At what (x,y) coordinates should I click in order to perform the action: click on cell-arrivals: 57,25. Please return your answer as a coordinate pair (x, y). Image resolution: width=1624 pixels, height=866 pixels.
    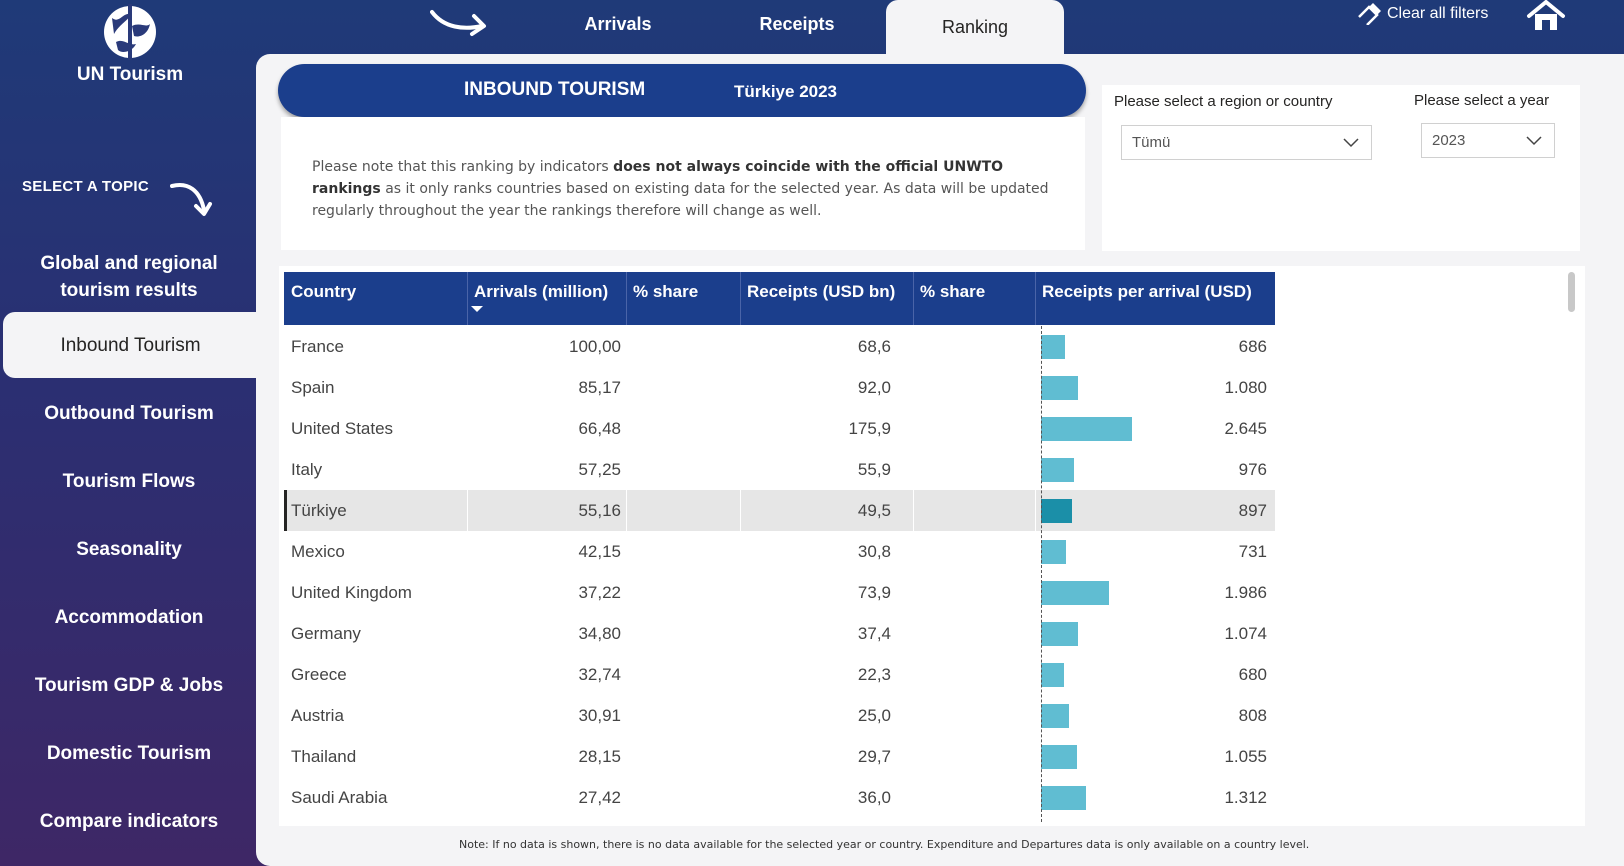
    Looking at the image, I should click on (599, 469).